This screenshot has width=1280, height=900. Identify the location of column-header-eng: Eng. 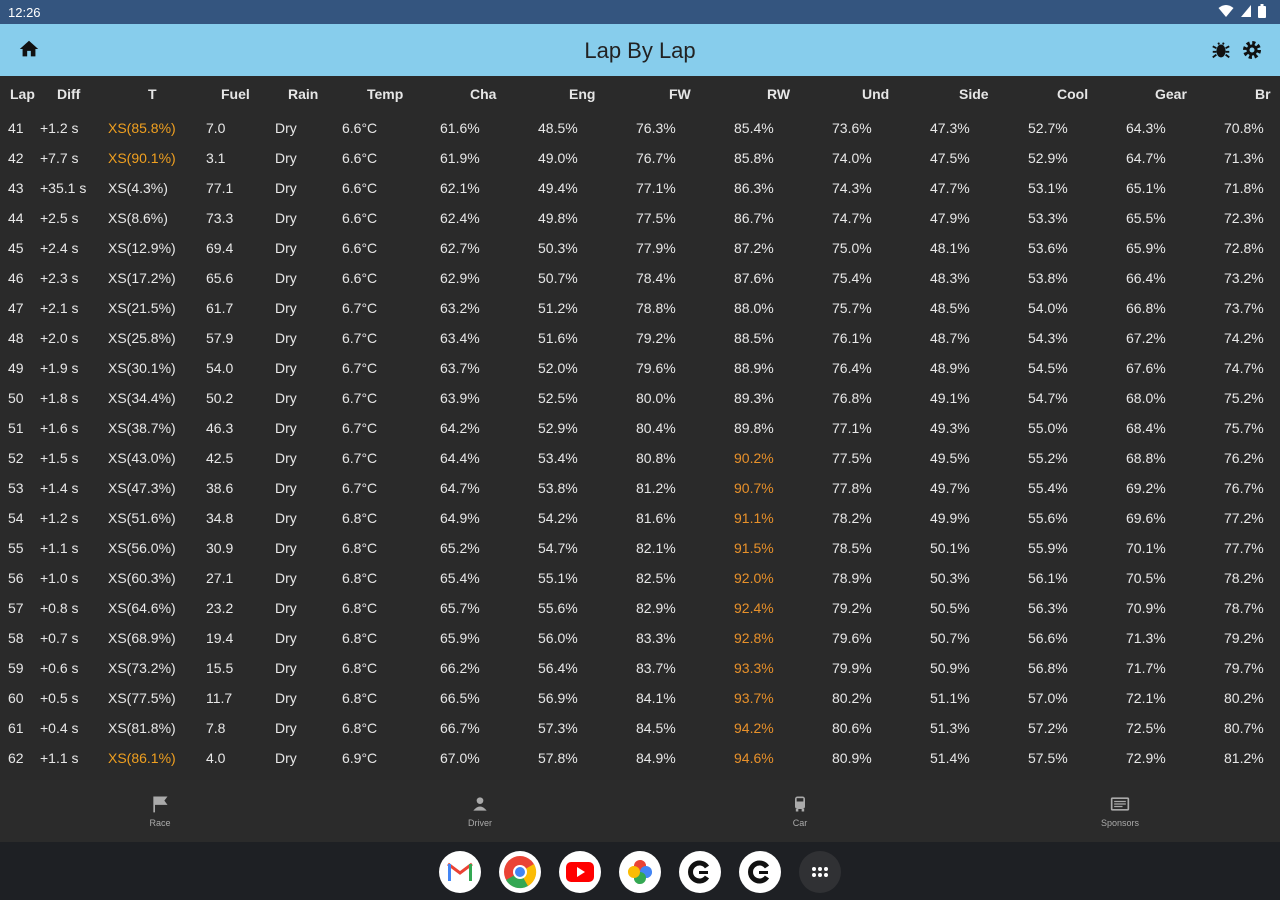
(582, 94).